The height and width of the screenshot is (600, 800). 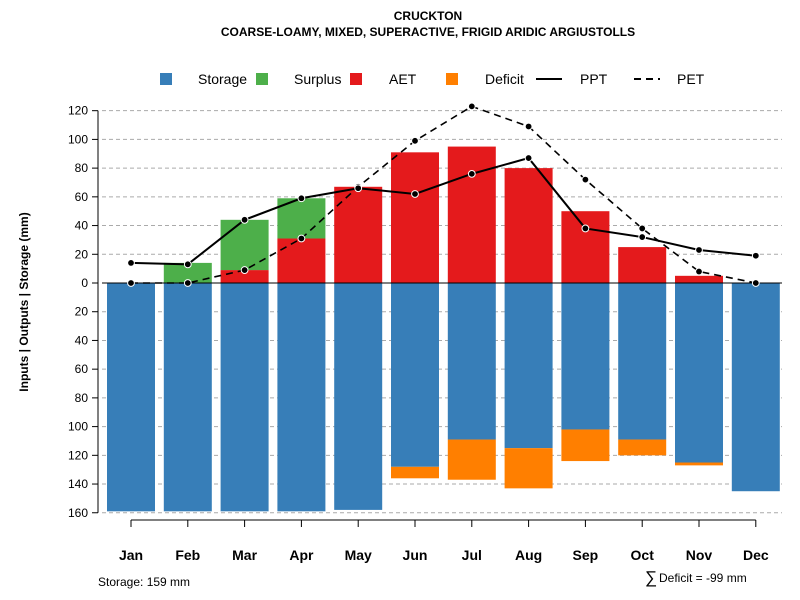 I want to click on storage-bar-oct, so click(x=642, y=361).